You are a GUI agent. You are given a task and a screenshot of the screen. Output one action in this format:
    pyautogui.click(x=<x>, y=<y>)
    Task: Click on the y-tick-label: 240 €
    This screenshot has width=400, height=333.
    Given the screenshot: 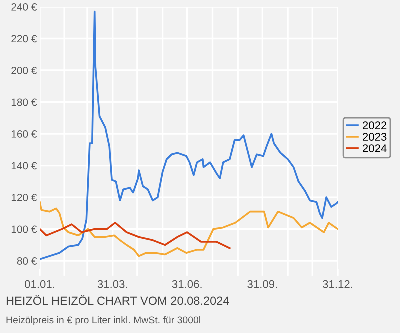 What is the action you would take?
    pyautogui.click(x=25, y=7)
    